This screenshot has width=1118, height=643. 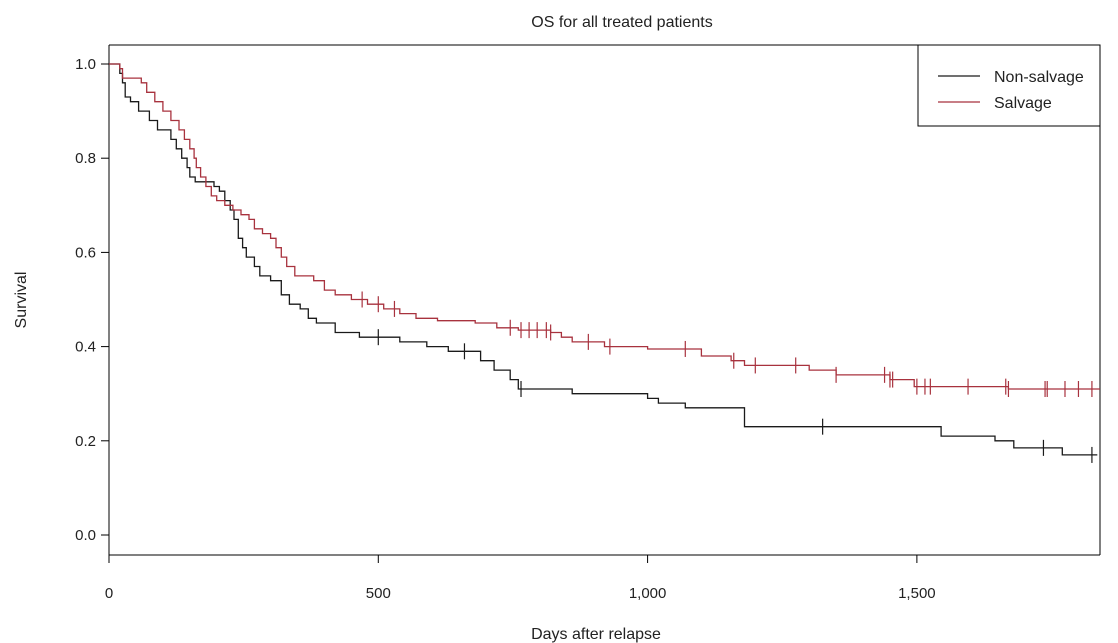 I want to click on x-tick-label: 0, so click(x=109, y=593).